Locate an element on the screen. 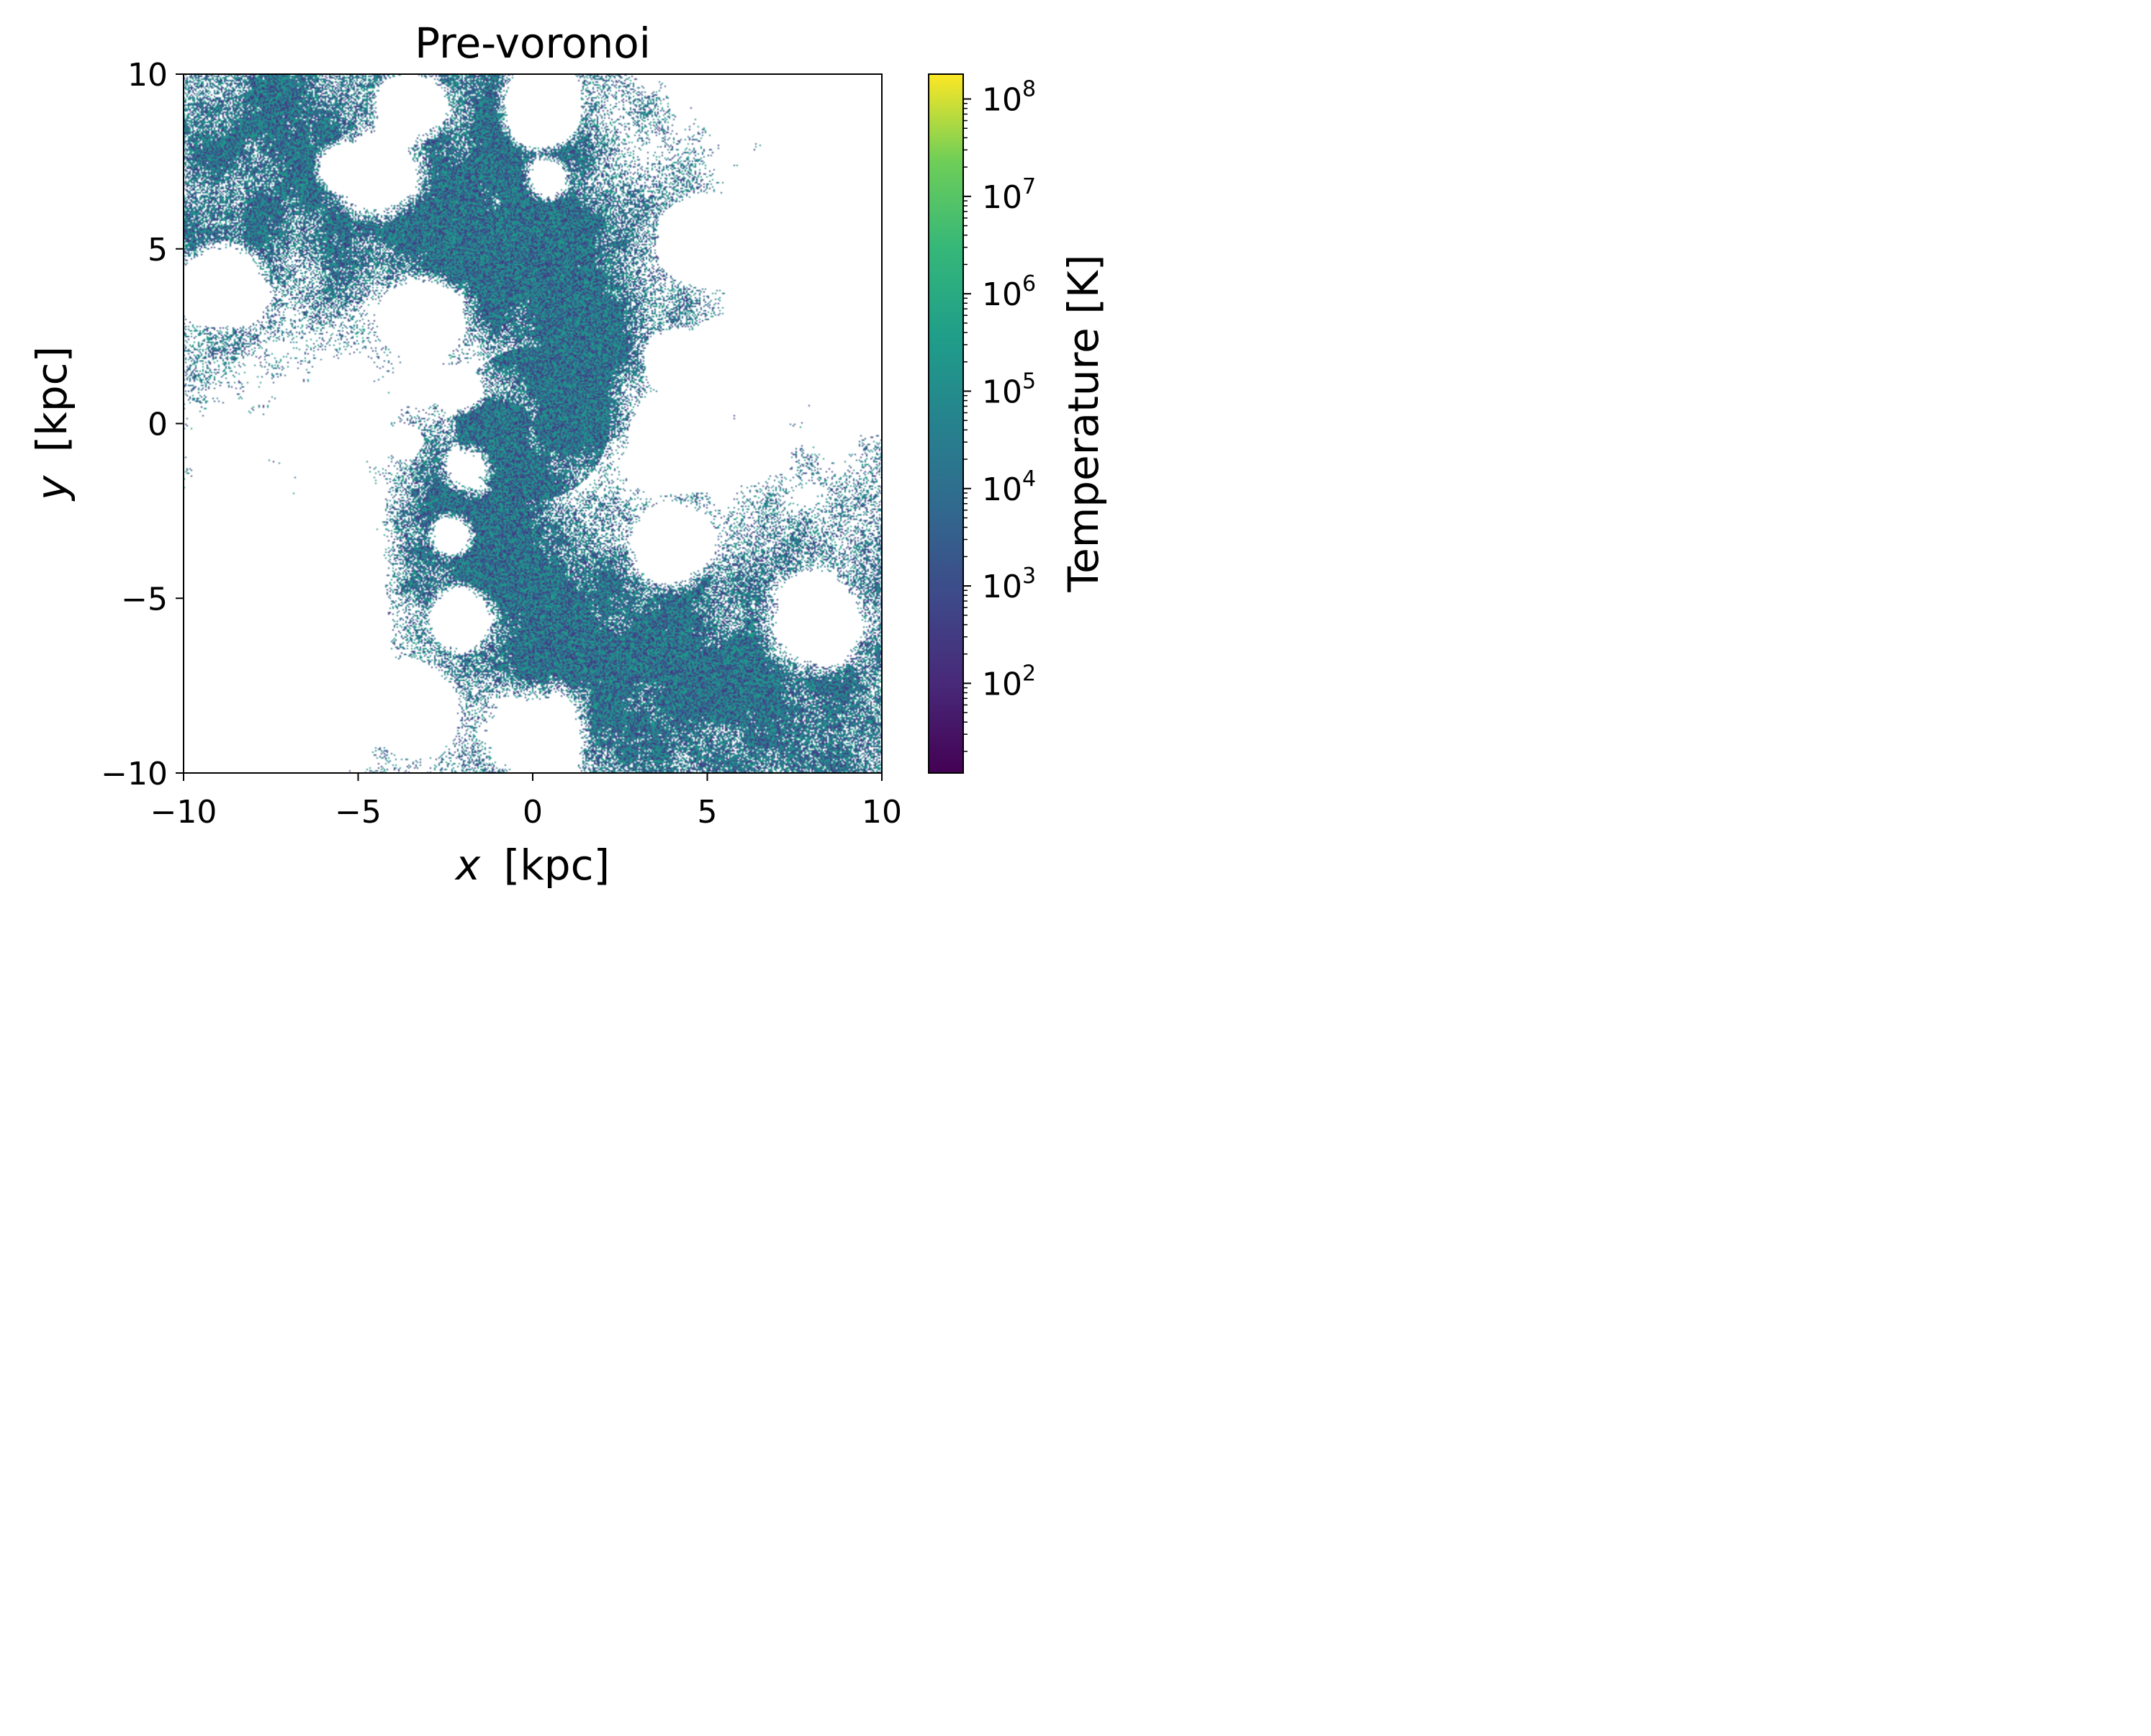 The height and width of the screenshot is (1736, 2151). colorbar-tick-label: 10³ is located at coordinates (1009, 585).